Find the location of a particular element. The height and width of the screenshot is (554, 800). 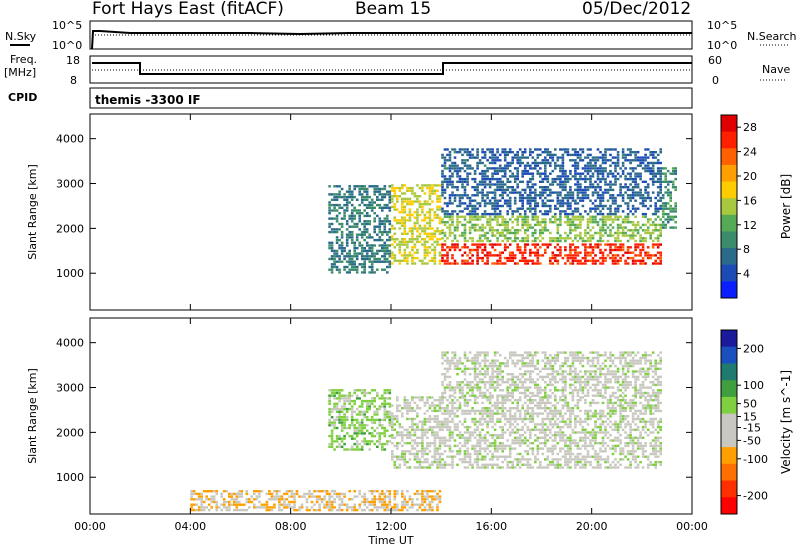

y-tick-label: 2000 is located at coordinates (70, 228).